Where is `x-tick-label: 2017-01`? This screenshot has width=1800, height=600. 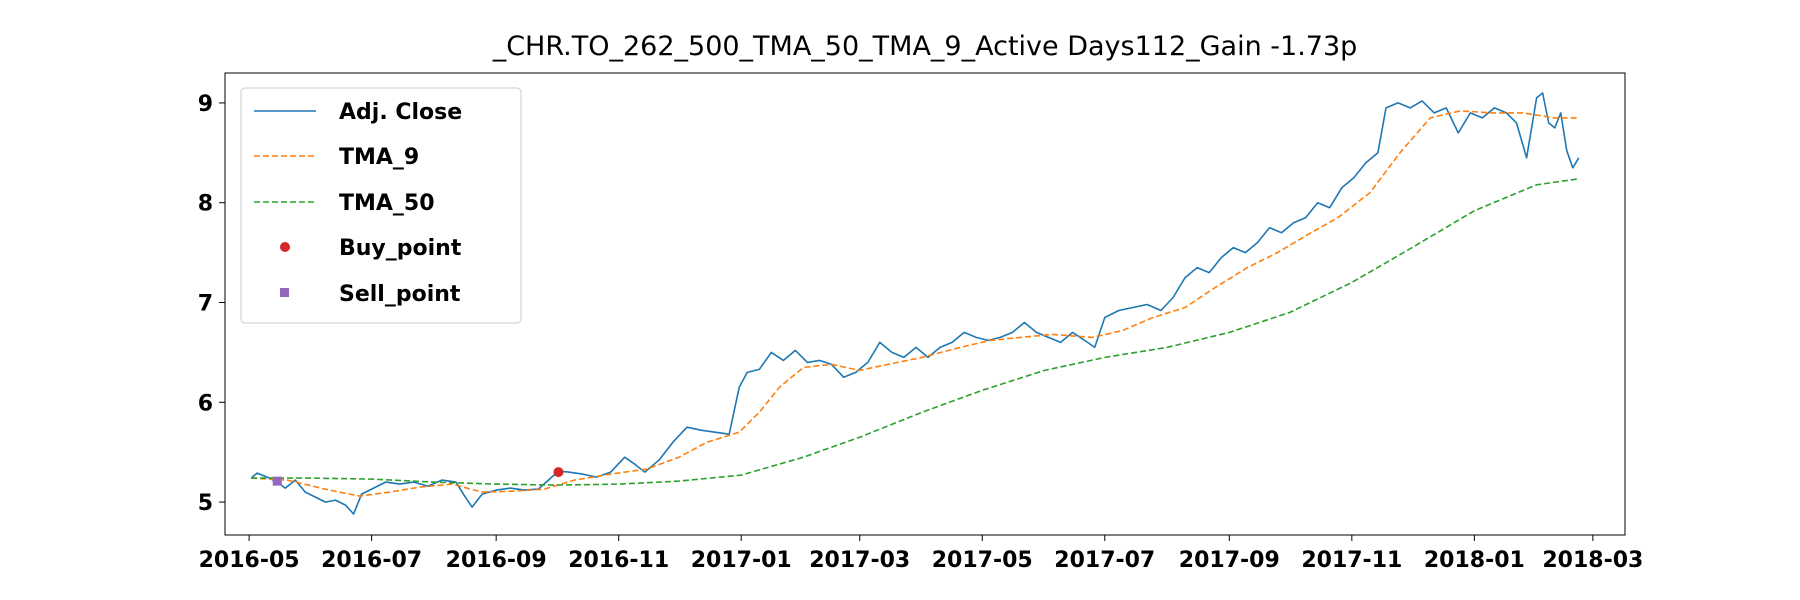
x-tick-label: 2017-01 is located at coordinates (741, 560).